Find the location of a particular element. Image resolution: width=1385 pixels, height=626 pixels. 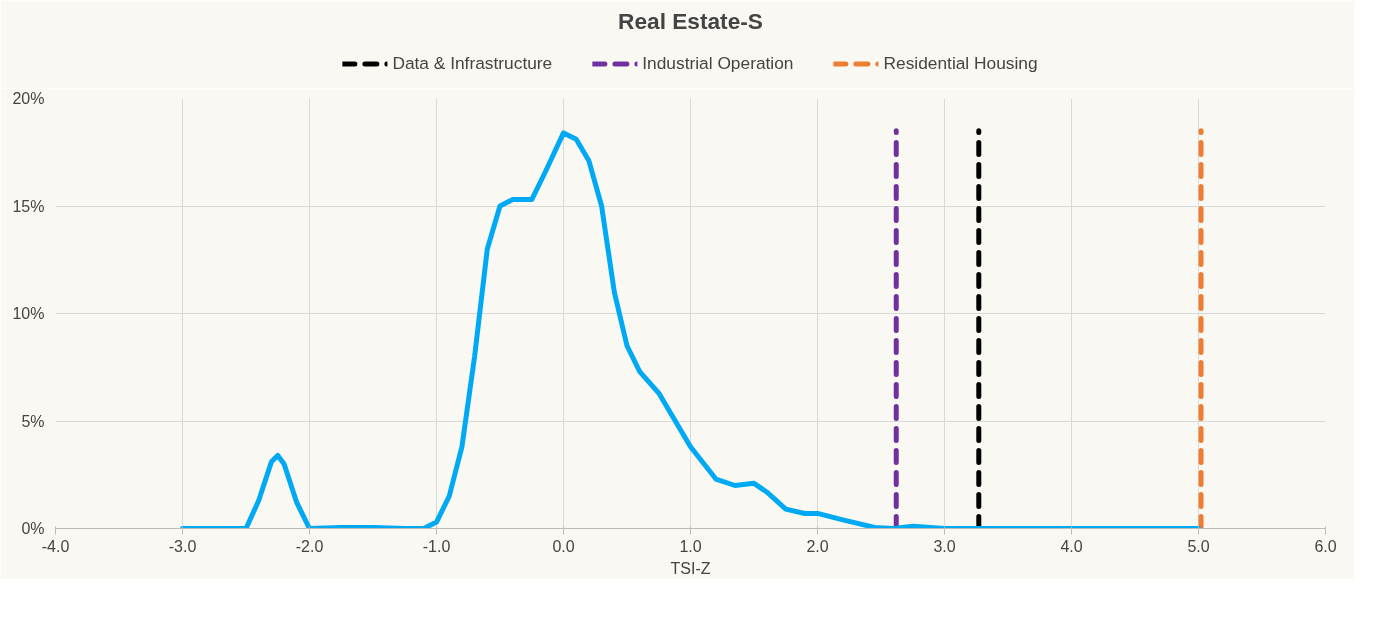

x-tick-label: -1.0 is located at coordinates (436, 546).